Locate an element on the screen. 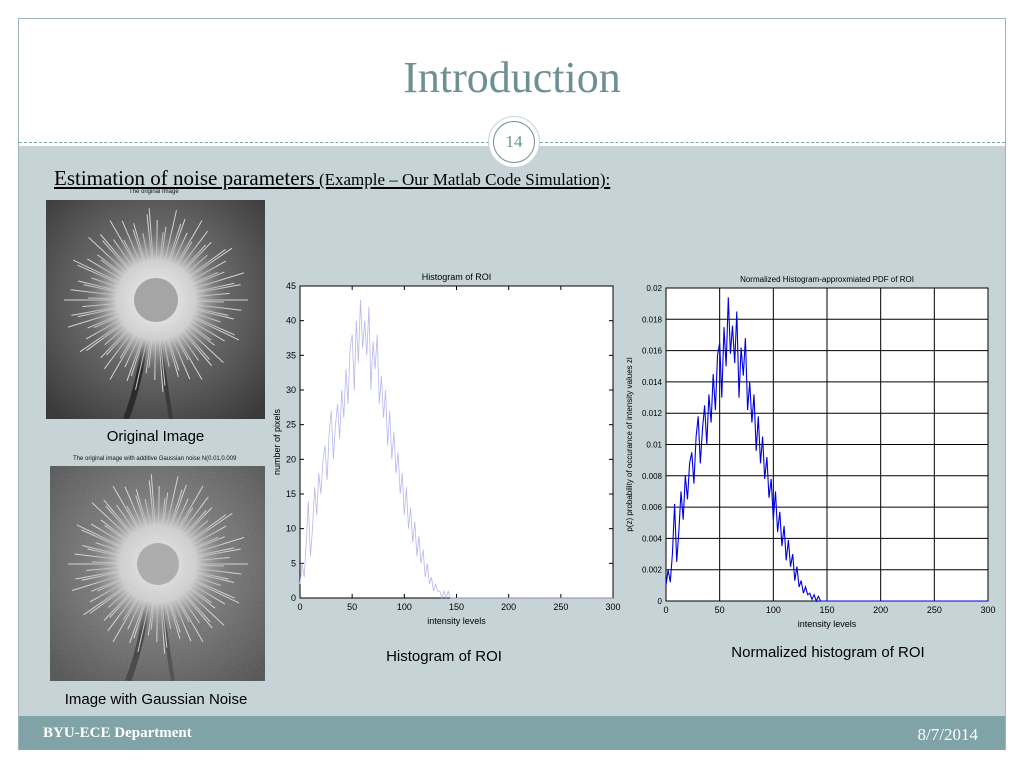  histogram-caption: Histogram of ROI is located at coordinates (444, 656).